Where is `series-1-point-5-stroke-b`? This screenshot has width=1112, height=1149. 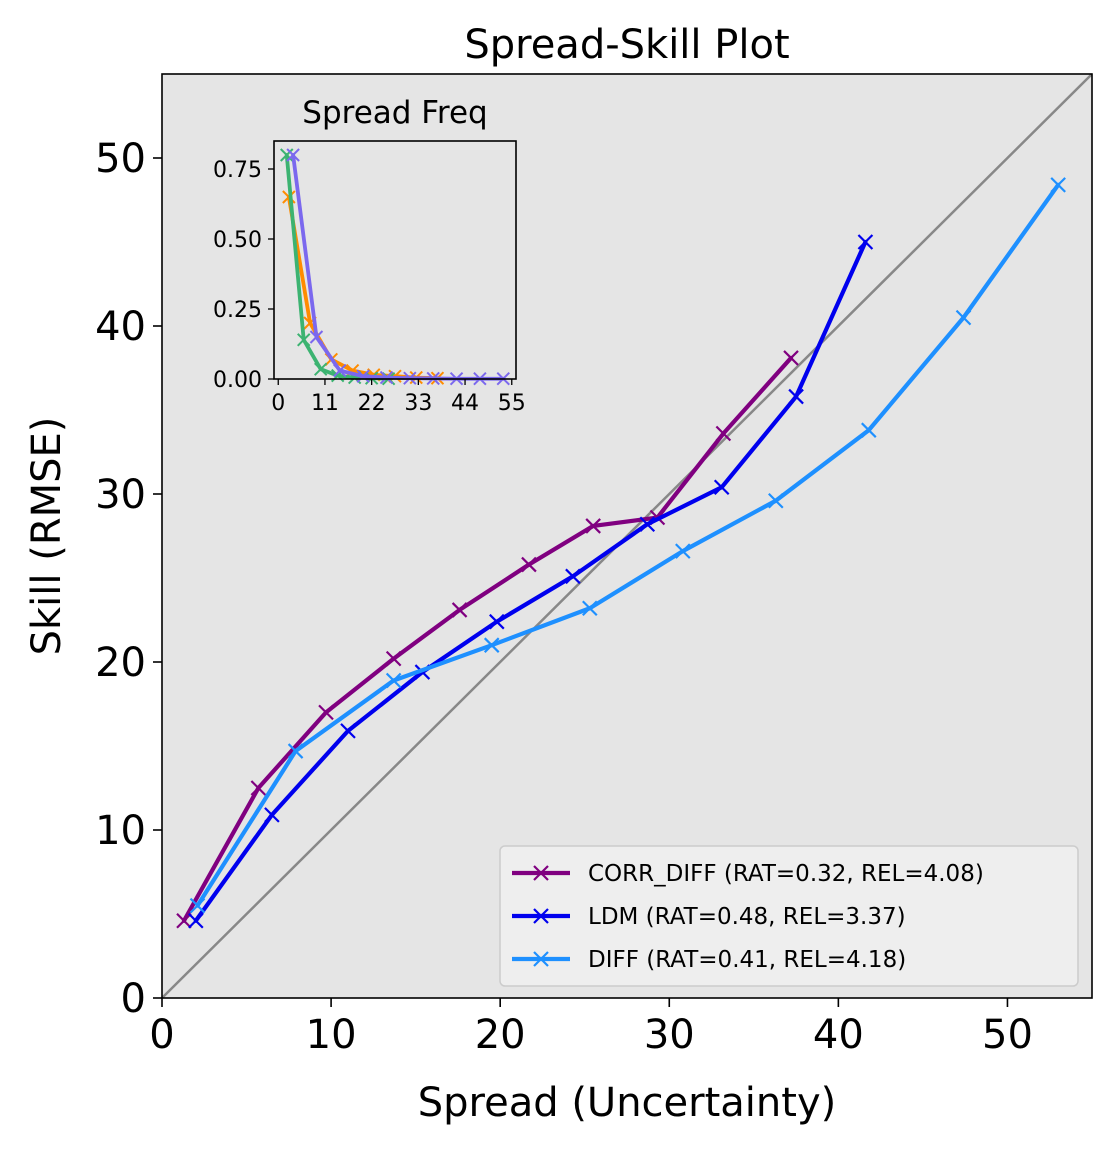 series-1-point-5-stroke-b is located at coordinates (573, 576).